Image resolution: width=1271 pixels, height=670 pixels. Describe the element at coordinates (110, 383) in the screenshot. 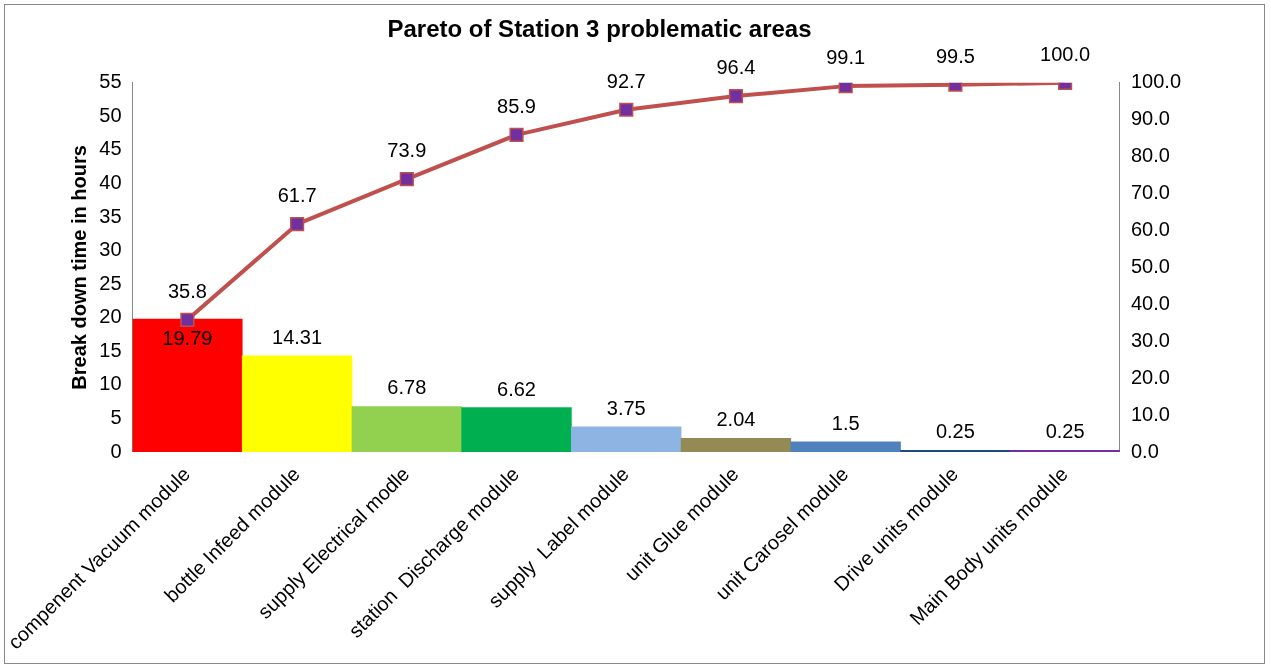

I see `y-tick-label: 10` at that location.